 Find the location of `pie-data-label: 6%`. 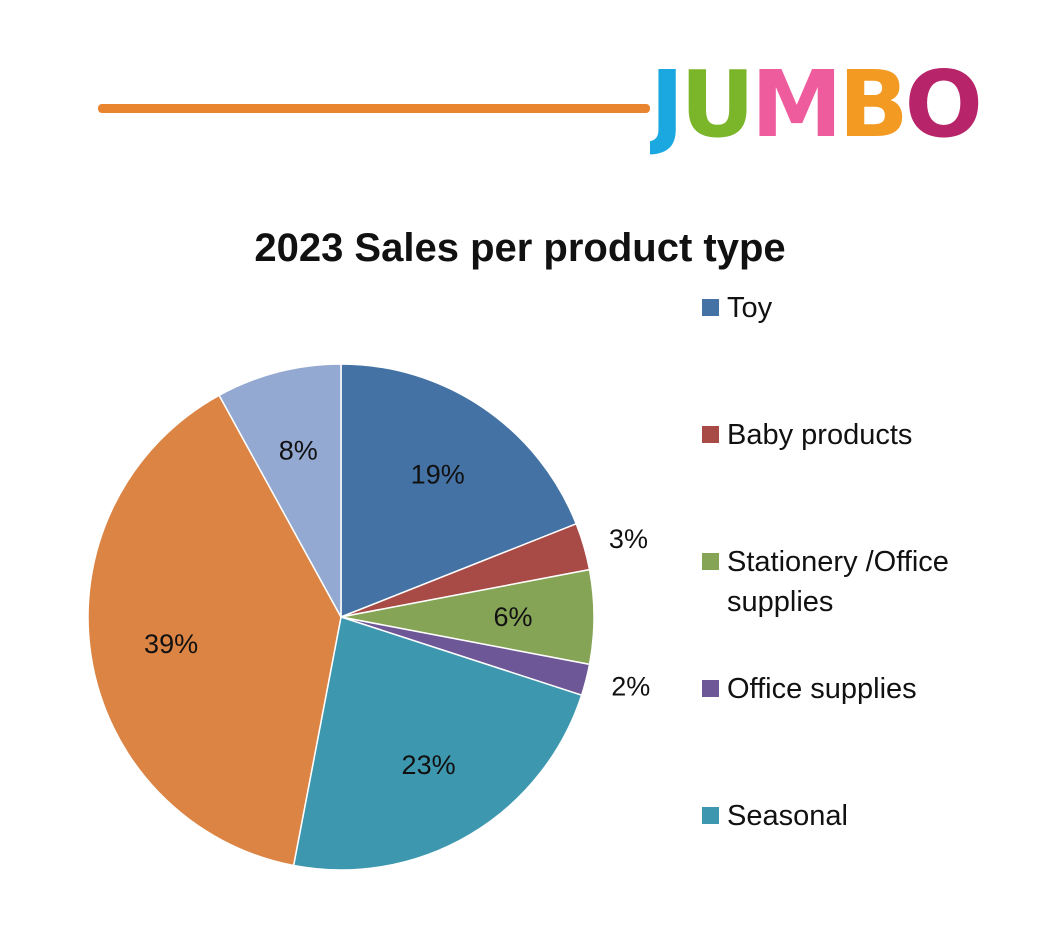

pie-data-label: 6% is located at coordinates (513, 617).